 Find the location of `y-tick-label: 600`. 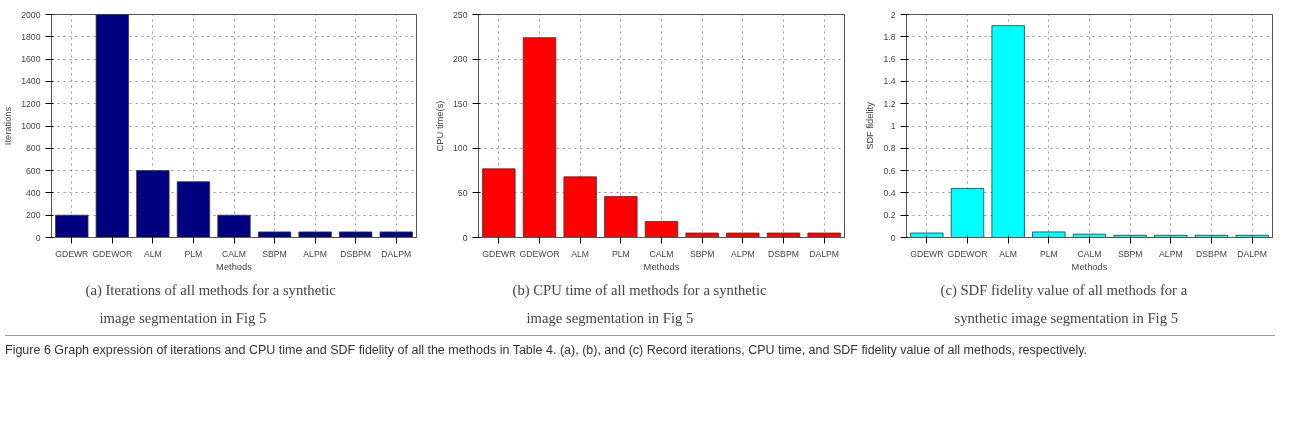

y-tick-label: 600 is located at coordinates (33, 170).